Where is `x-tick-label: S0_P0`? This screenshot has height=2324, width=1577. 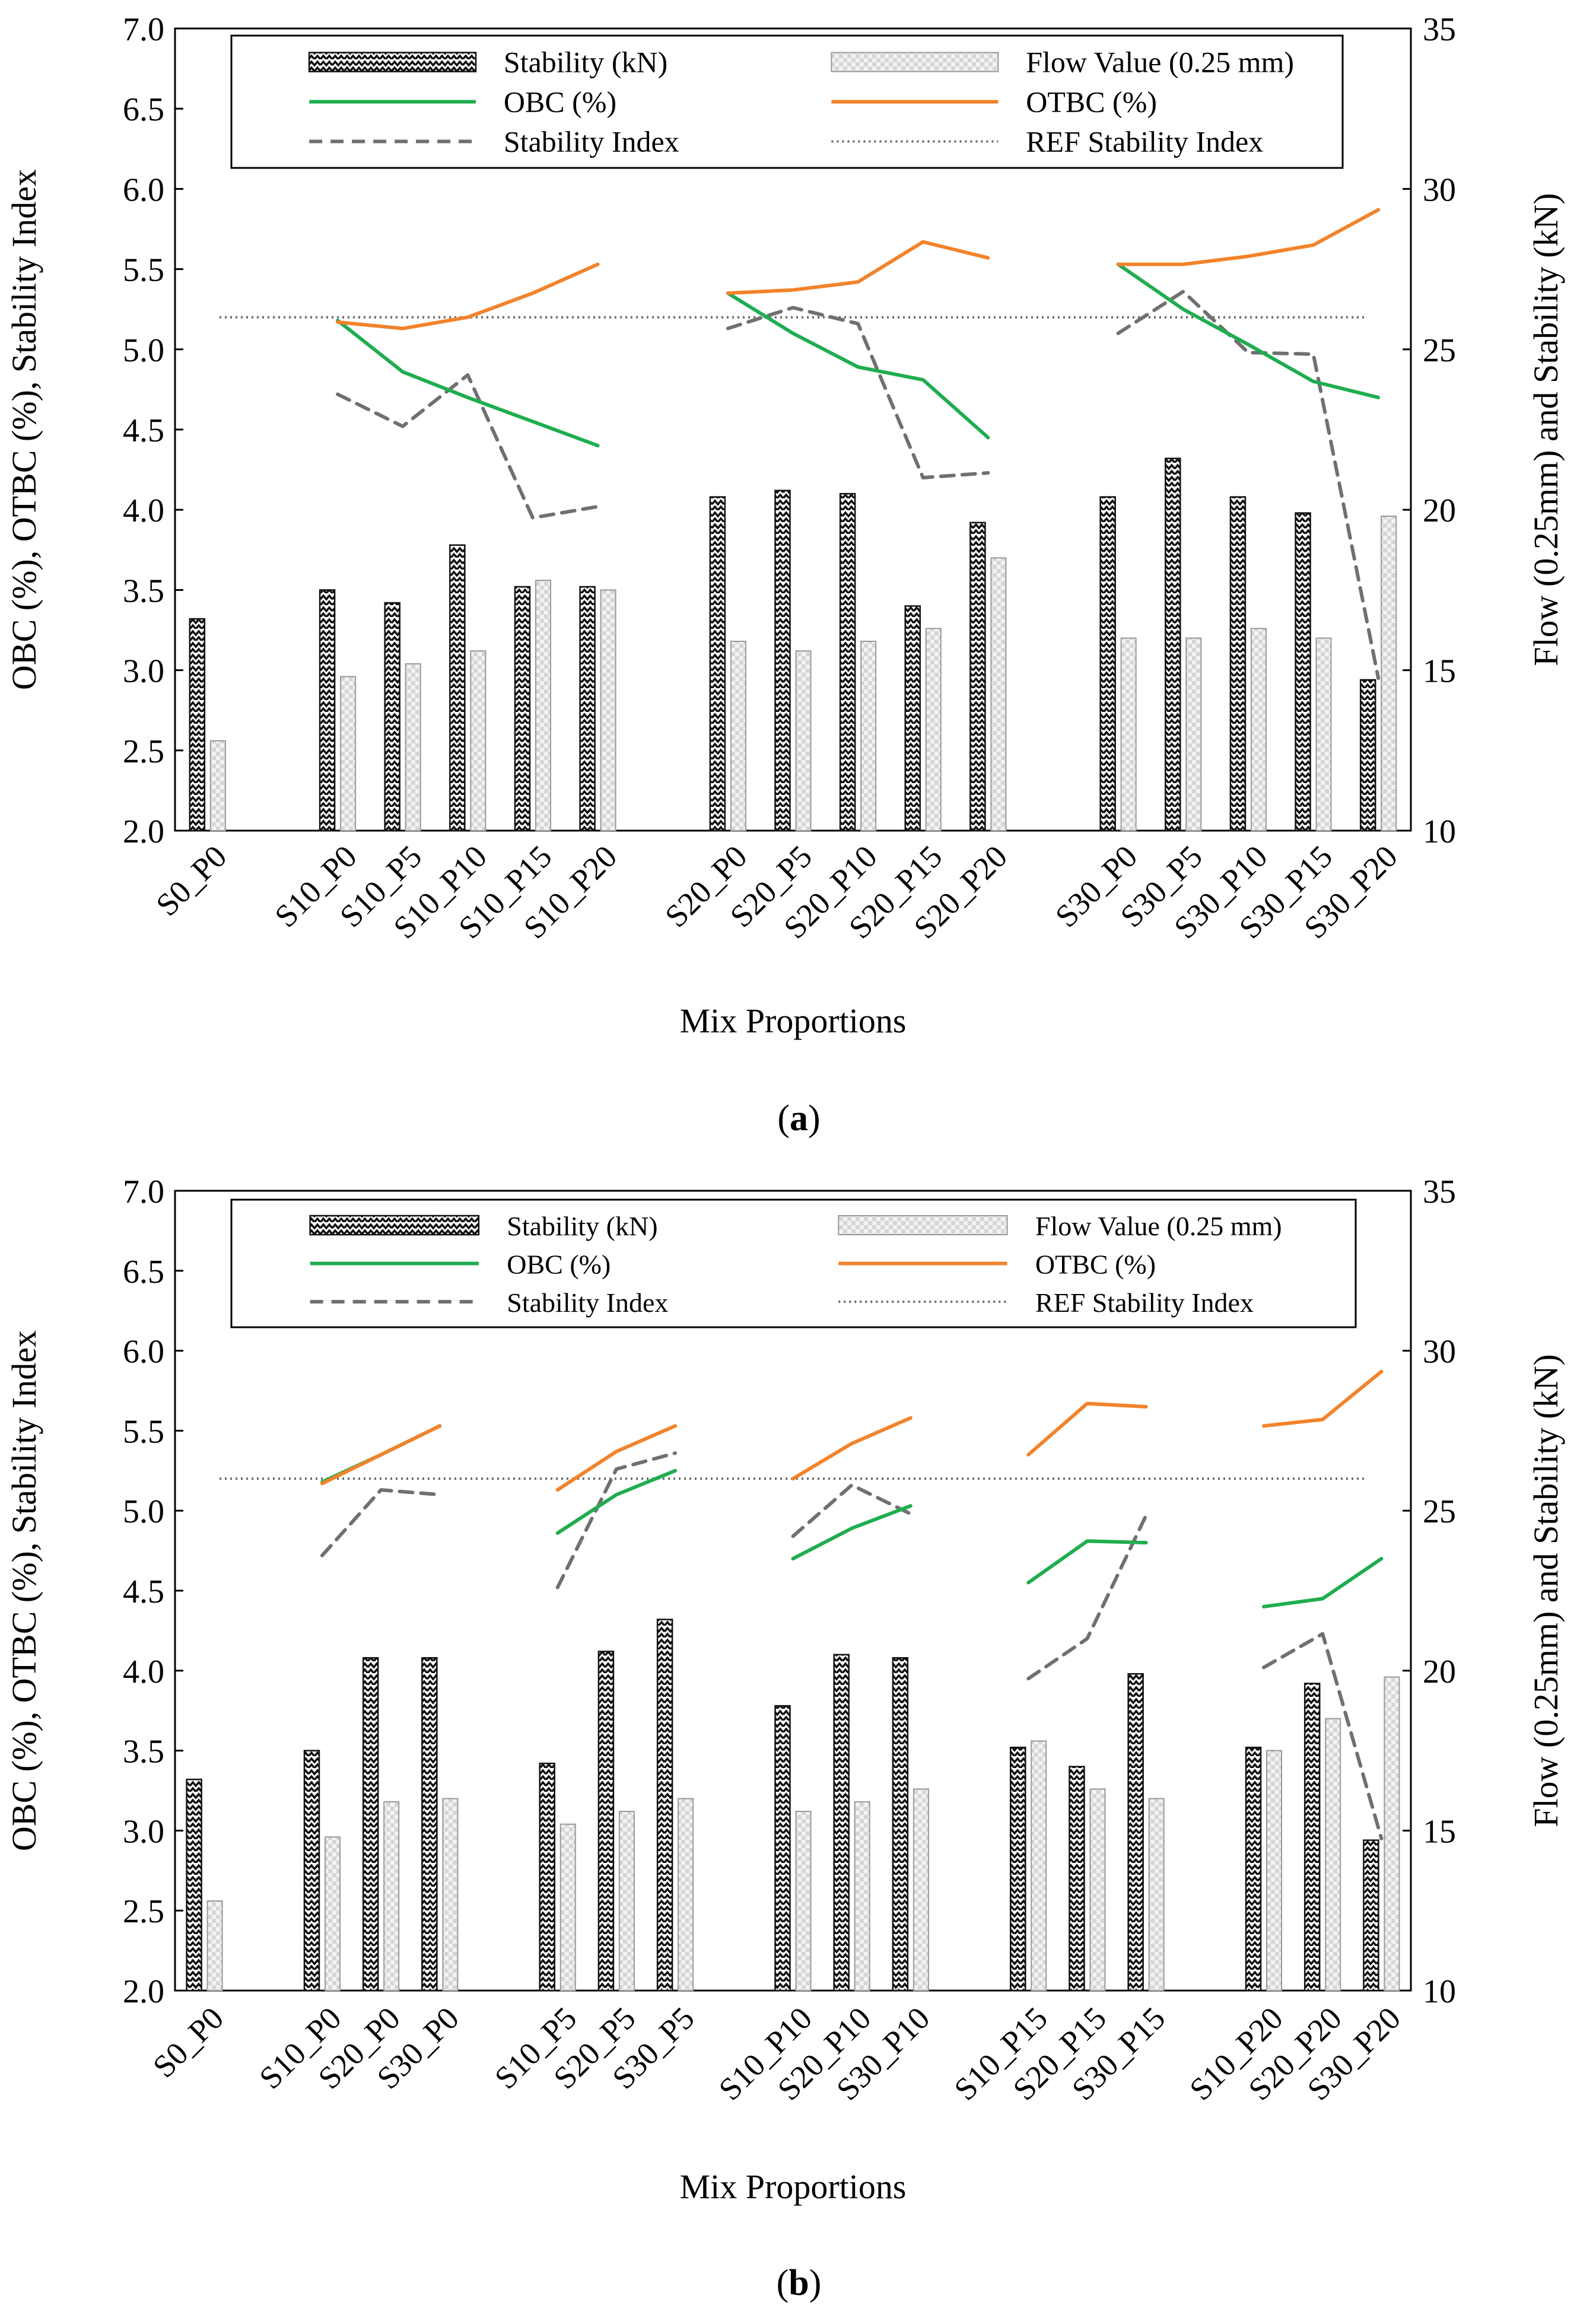 x-tick-label: S0_P0 is located at coordinates (191, 880).